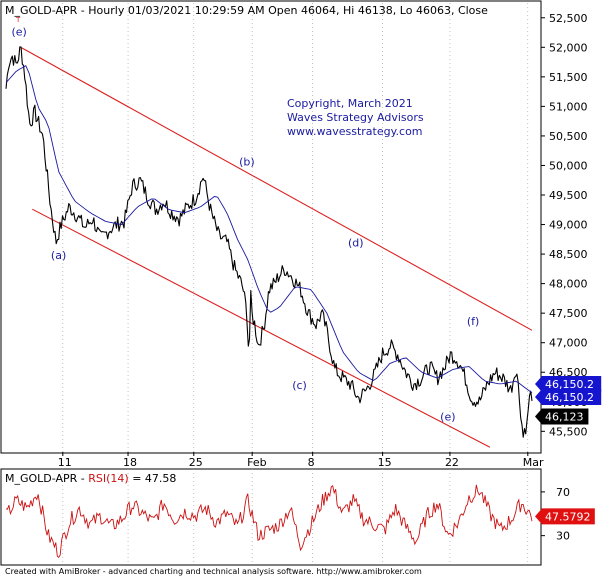 This screenshot has width=602, height=578. Describe the element at coordinates (299, 385) in the screenshot. I see `wave-label: (c)` at that location.